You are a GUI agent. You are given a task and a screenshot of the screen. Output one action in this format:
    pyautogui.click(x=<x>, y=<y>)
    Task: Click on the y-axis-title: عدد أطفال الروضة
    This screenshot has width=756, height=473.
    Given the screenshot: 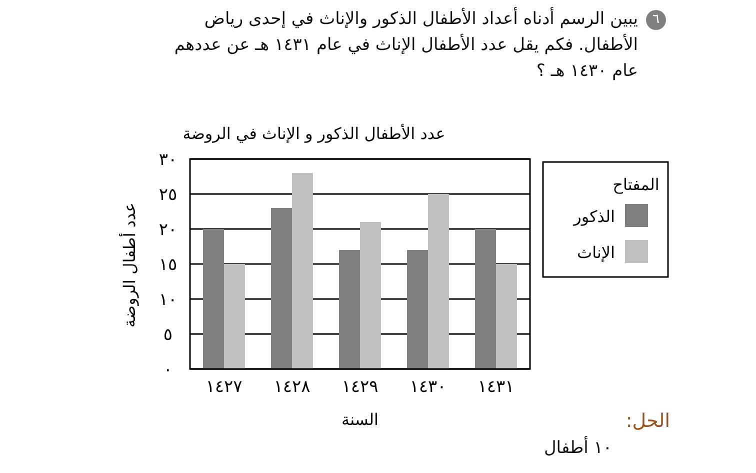 What is the action you would take?
    pyautogui.click(x=129, y=265)
    